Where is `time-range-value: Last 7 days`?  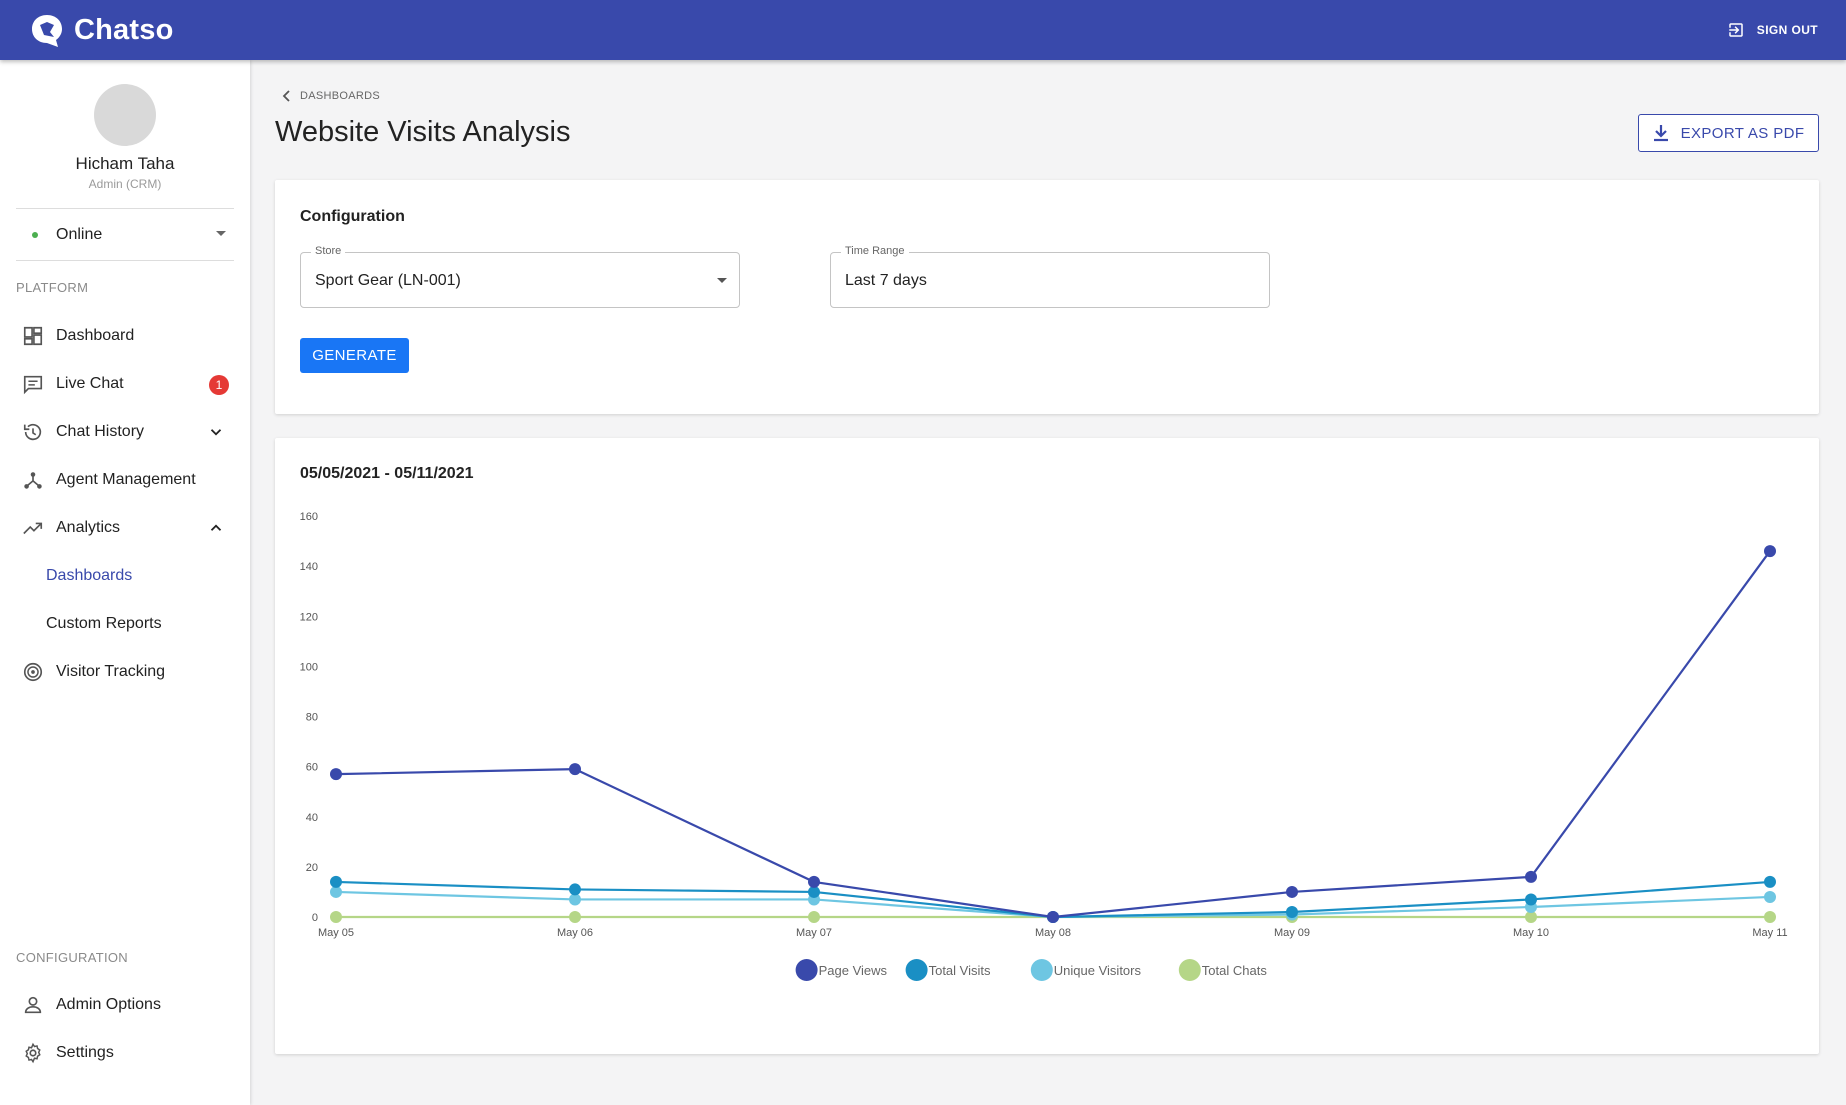 time-range-value: Last 7 days is located at coordinates (886, 280).